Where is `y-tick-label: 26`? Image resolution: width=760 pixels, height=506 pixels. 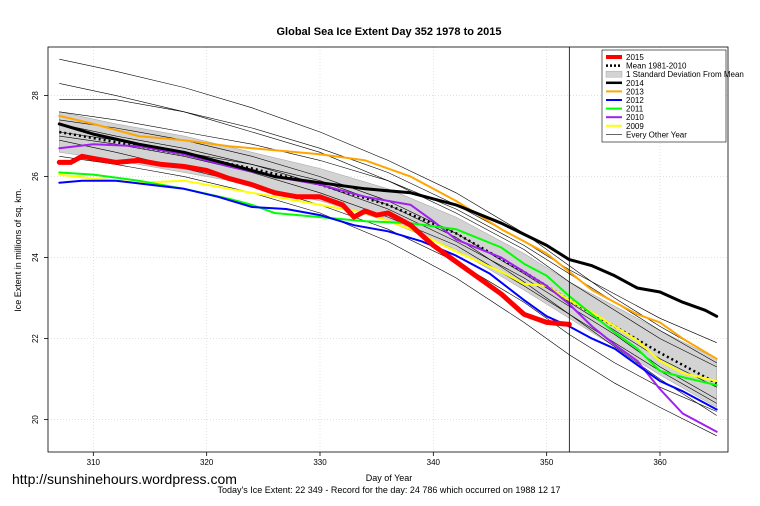
y-tick-label: 26 is located at coordinates (35, 176).